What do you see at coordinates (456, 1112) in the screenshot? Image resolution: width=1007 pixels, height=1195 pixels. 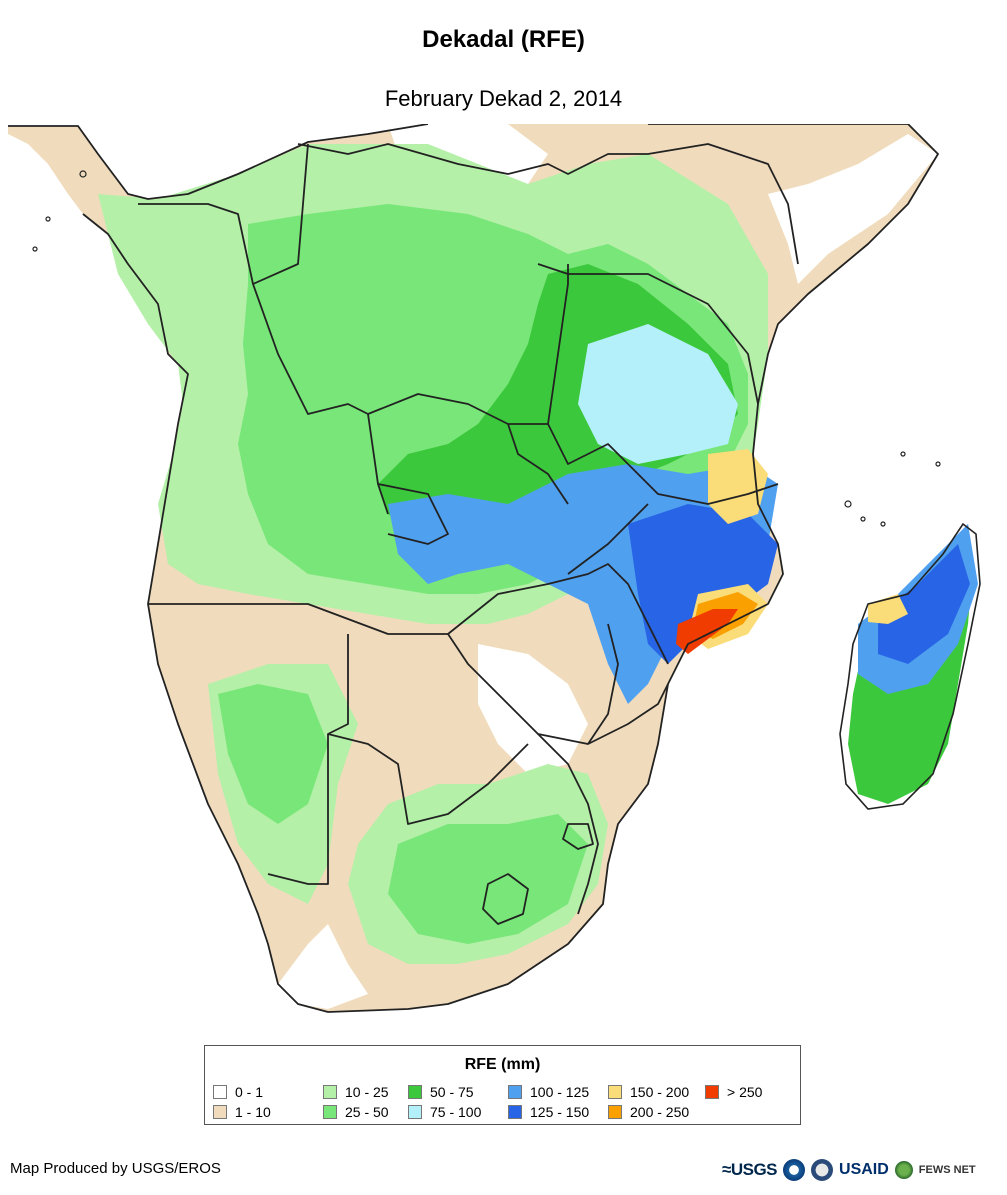 I see `legend-label: 75 - 100` at bounding box center [456, 1112].